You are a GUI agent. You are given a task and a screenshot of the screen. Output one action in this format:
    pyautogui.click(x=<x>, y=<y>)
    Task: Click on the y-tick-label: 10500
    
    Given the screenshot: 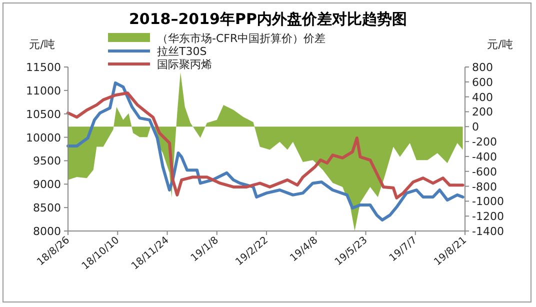 What is the action you would take?
    pyautogui.click(x=43, y=114)
    